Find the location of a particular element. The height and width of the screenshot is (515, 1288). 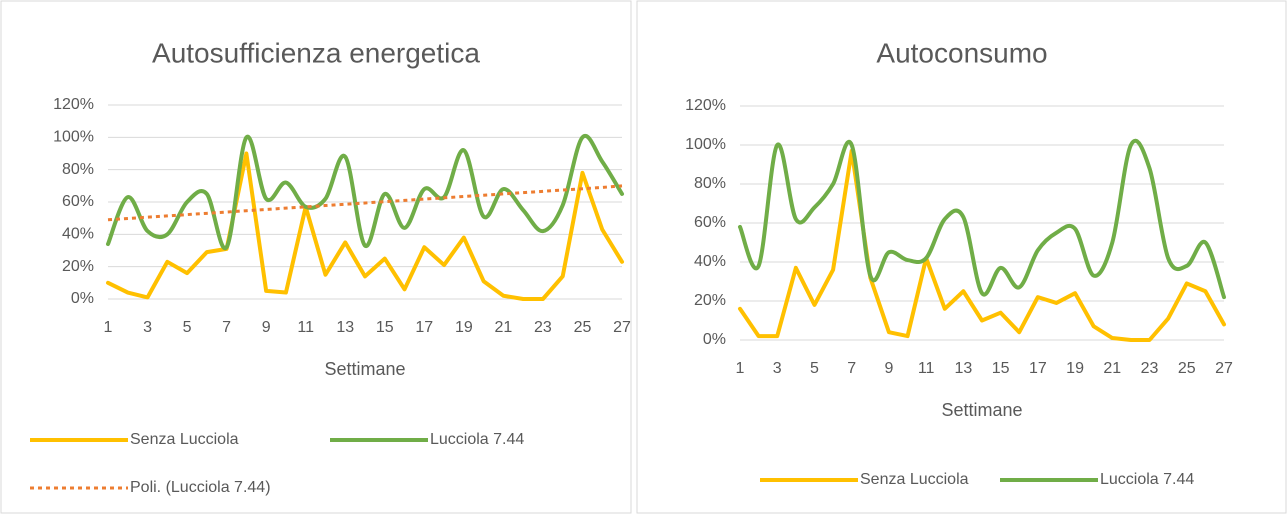

legend-label: Poli. (Lucciola 7.44) is located at coordinates (200, 487).